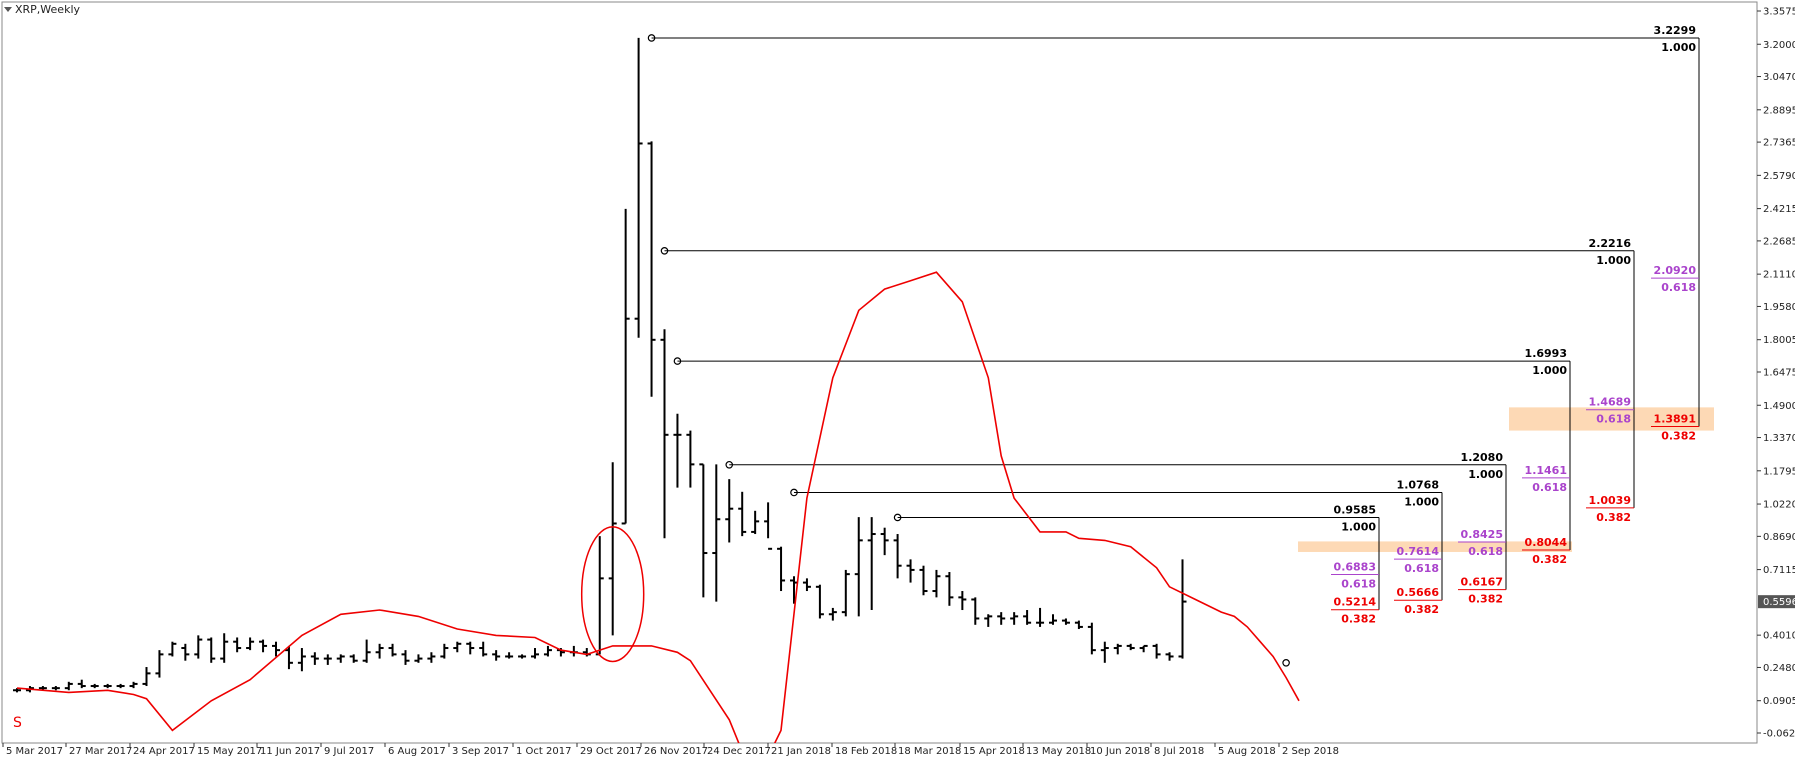 The height and width of the screenshot is (761, 1795). What do you see at coordinates (1247, 751) in the screenshot?
I see `time-tick-label: 5 Aug 2018` at bounding box center [1247, 751].